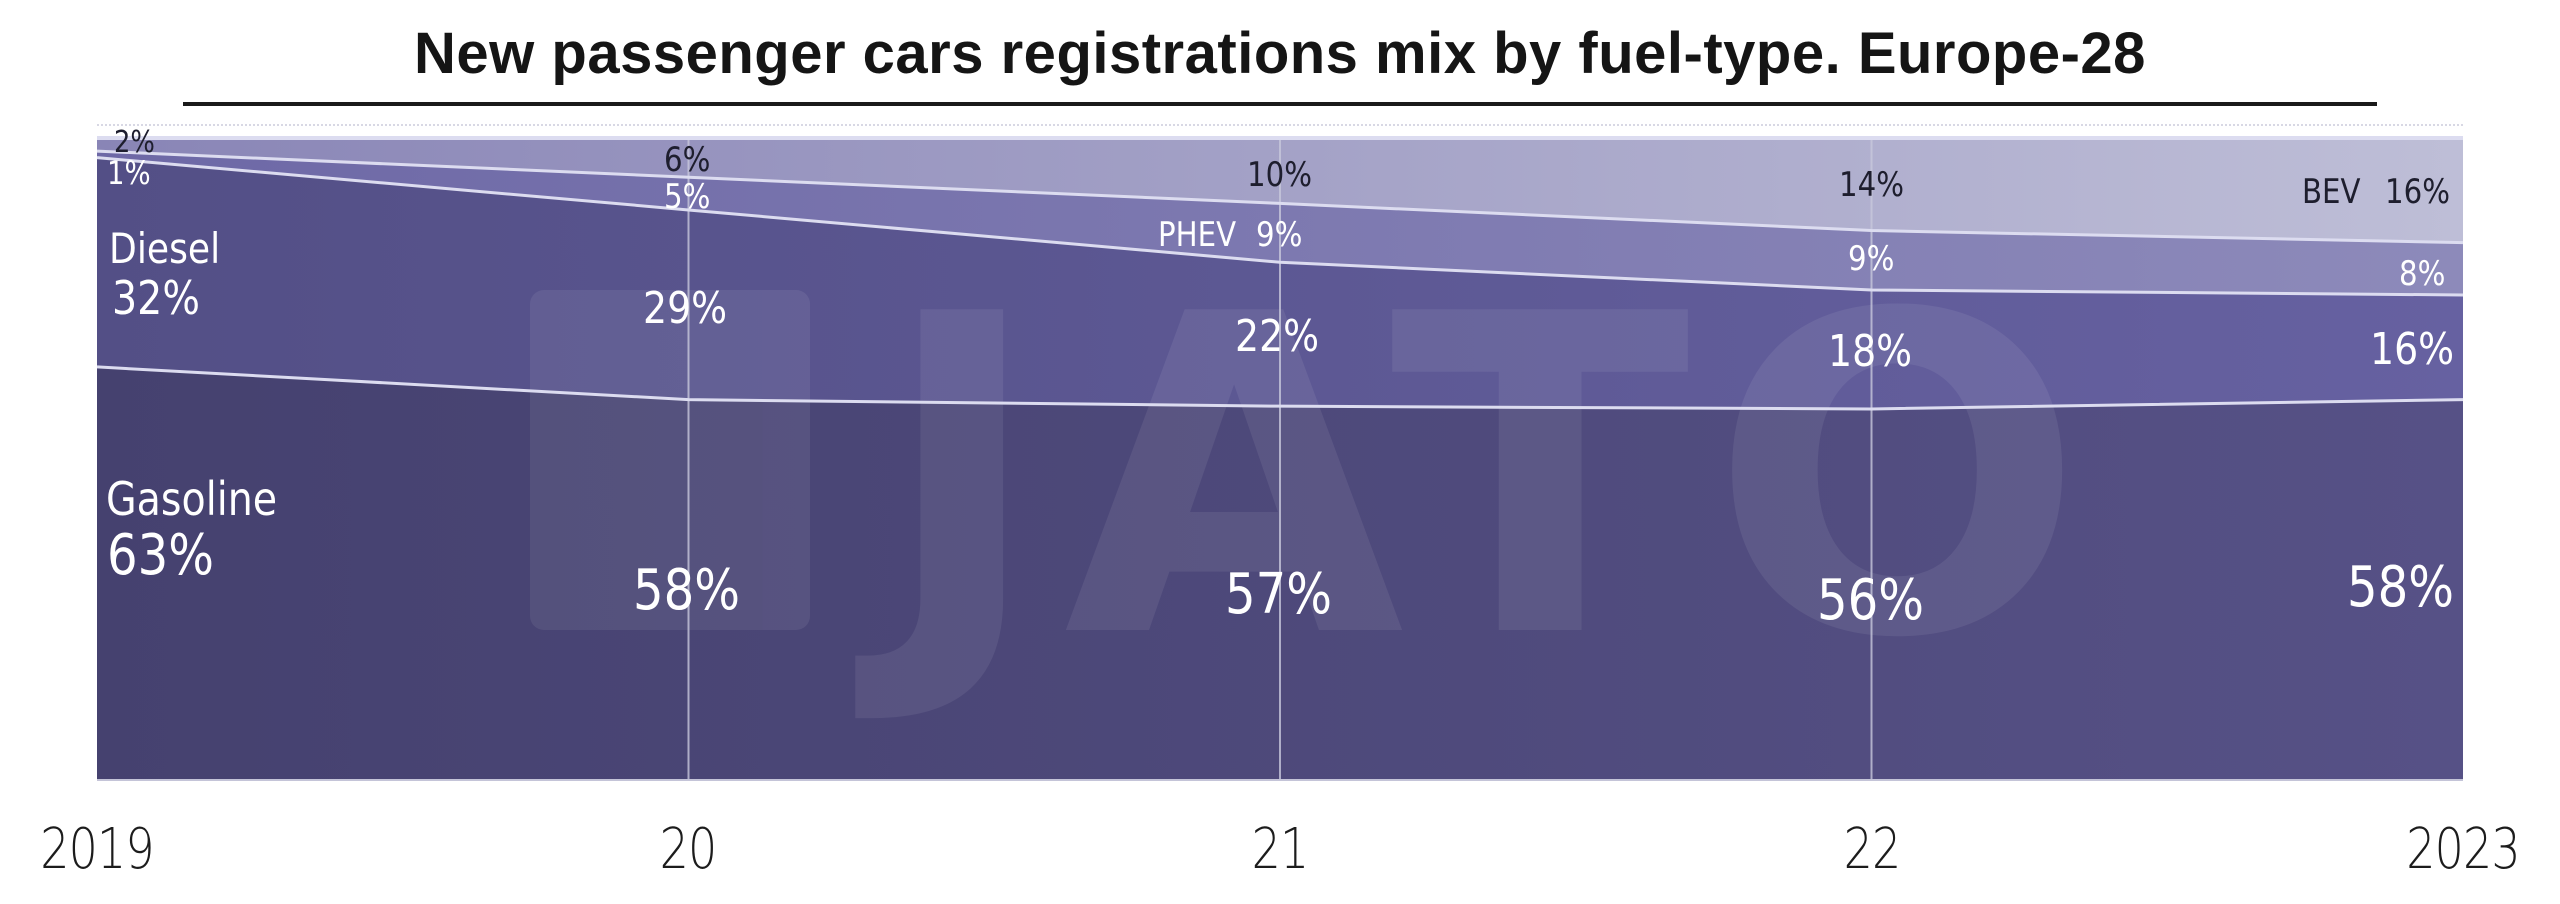  What do you see at coordinates (687, 590) in the screenshot?
I see `gasoline-2020-label: 58%` at bounding box center [687, 590].